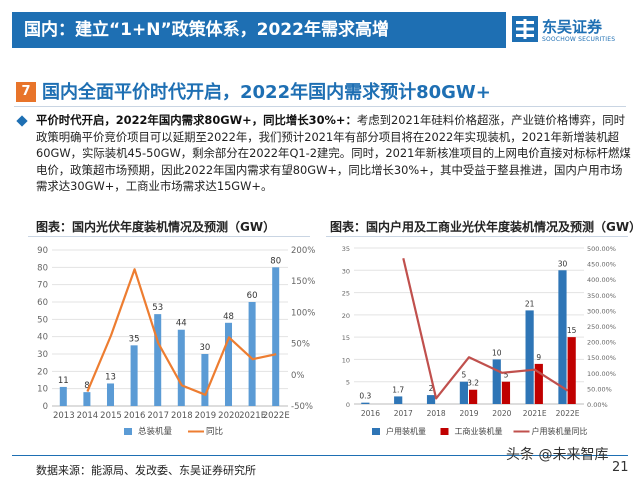  Describe the element at coordinates (214, 431) in the screenshot. I see `legend-label: 同比` at that location.